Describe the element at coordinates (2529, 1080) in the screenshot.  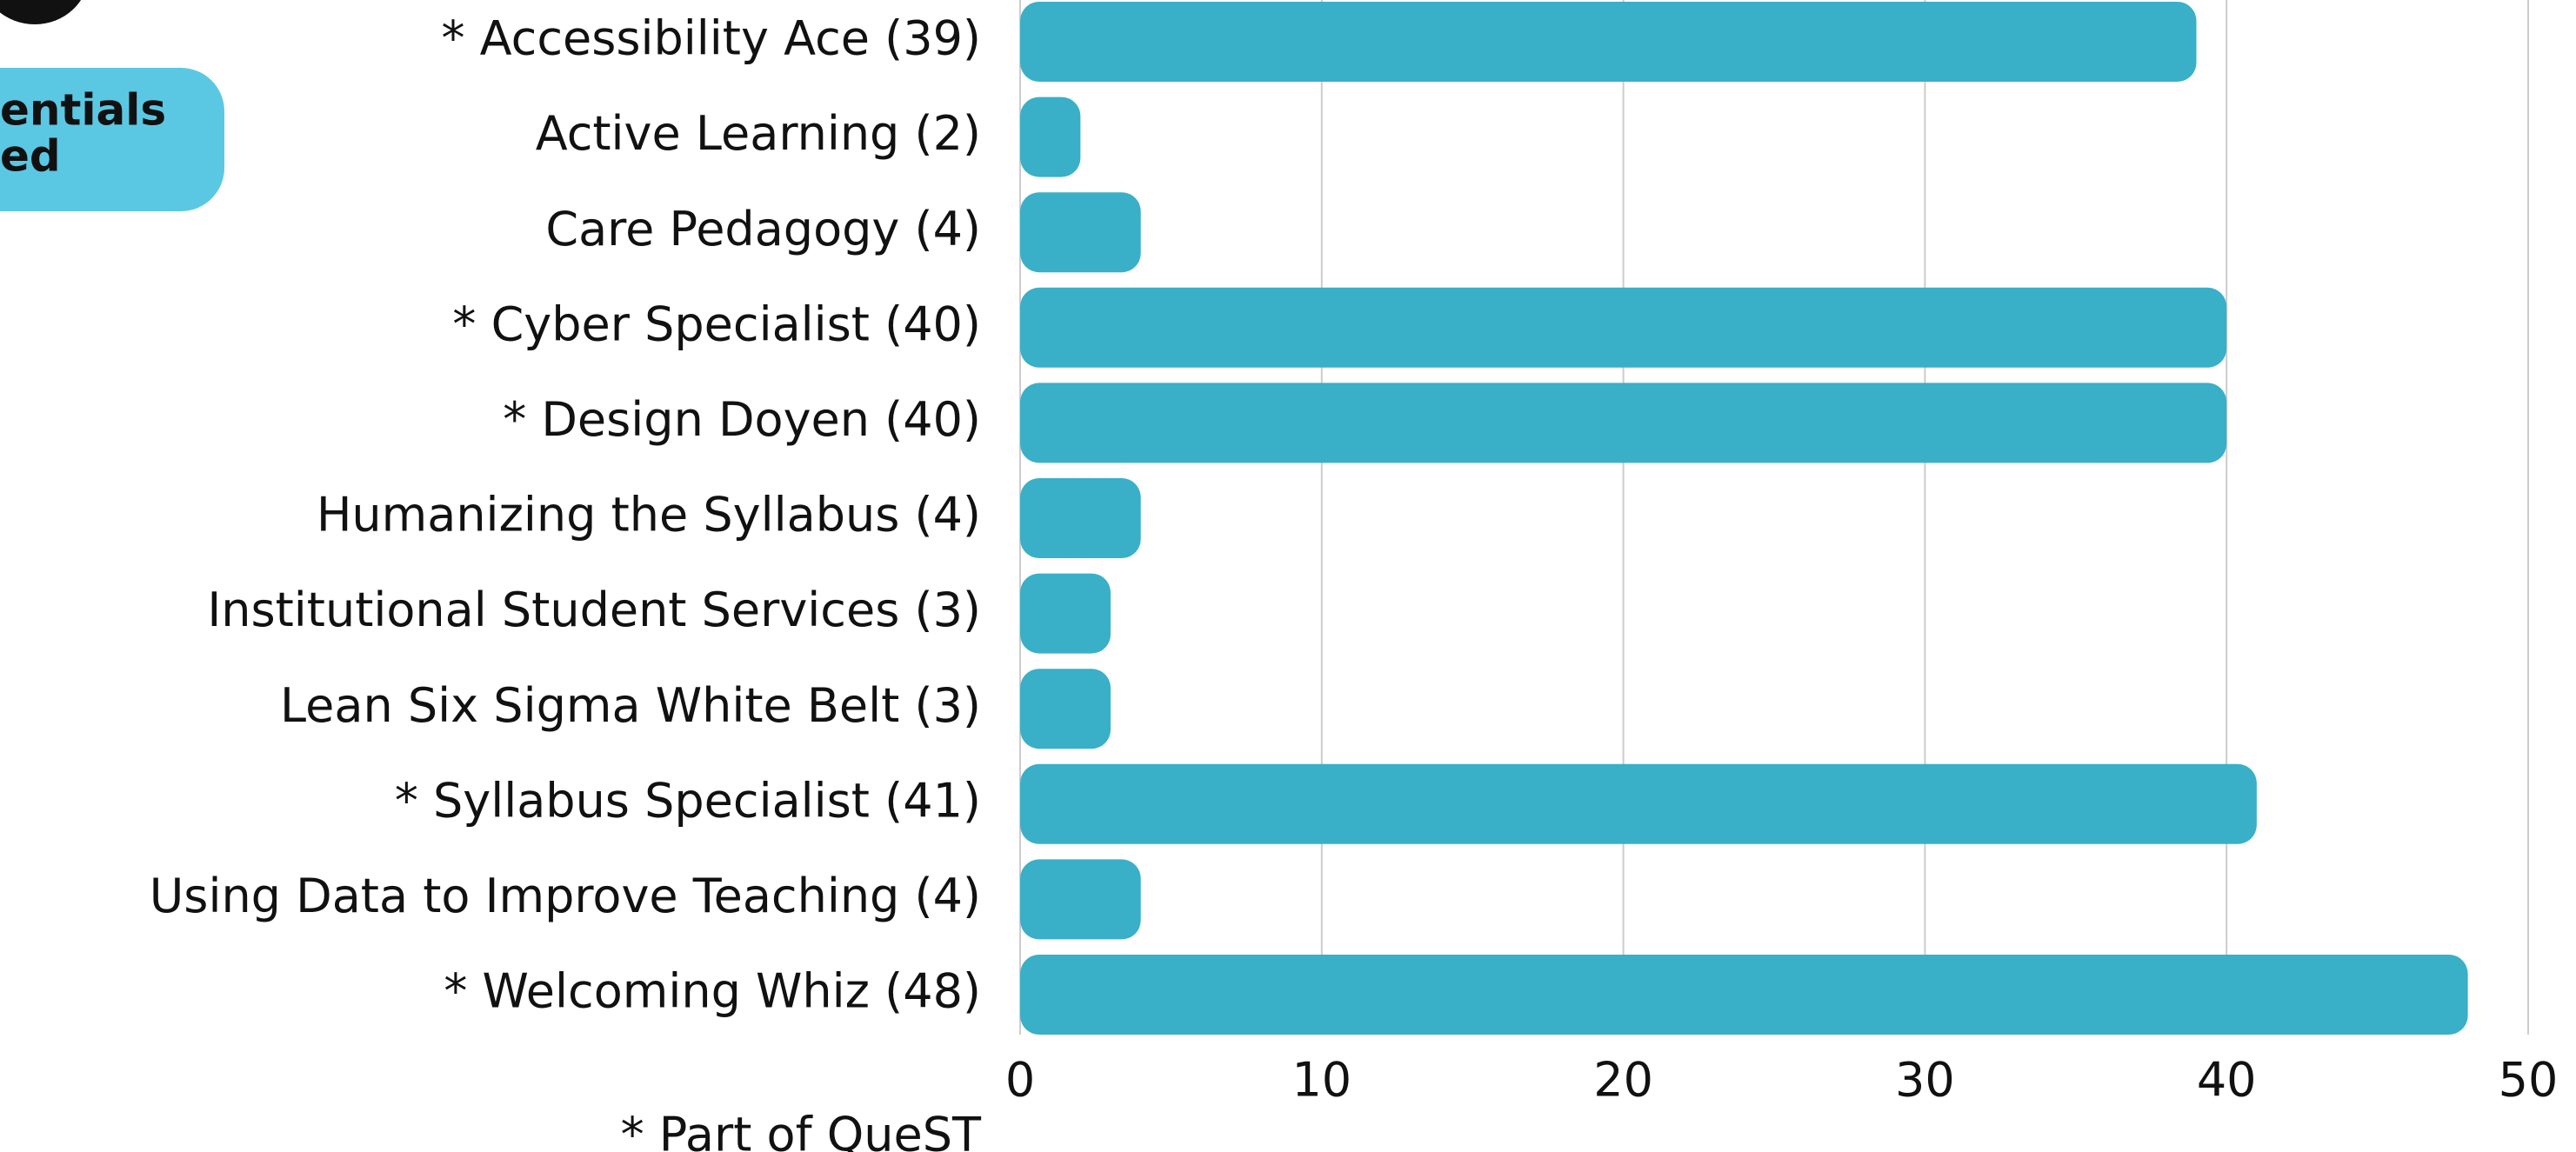
I see `x-tick-label: 50` at that location.